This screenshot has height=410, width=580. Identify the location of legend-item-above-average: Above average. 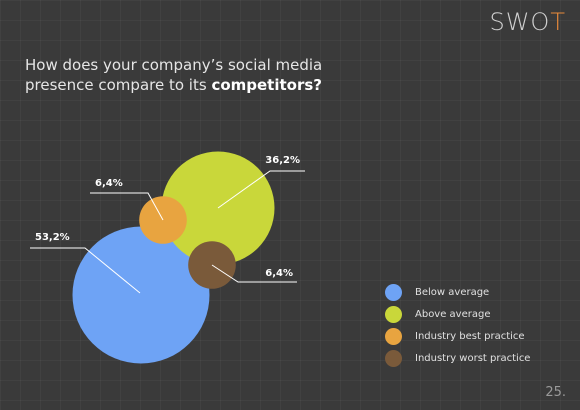
(457, 314).